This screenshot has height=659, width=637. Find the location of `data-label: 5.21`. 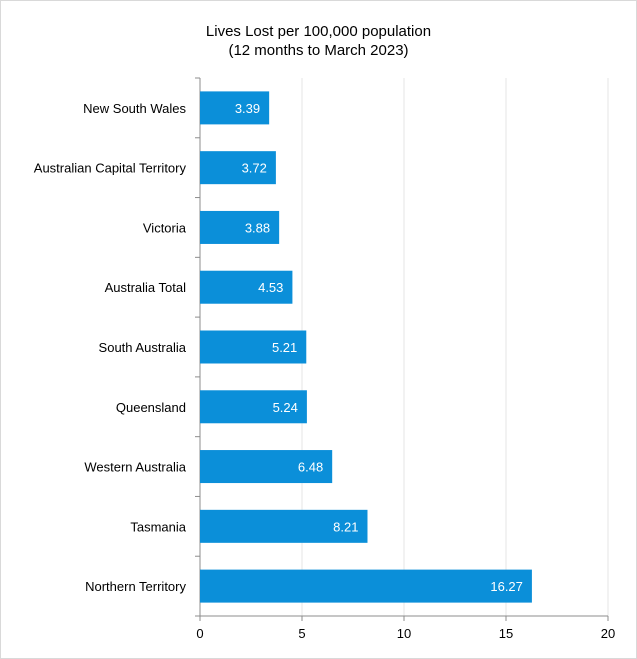

data-label: 5.21 is located at coordinates (284, 347).